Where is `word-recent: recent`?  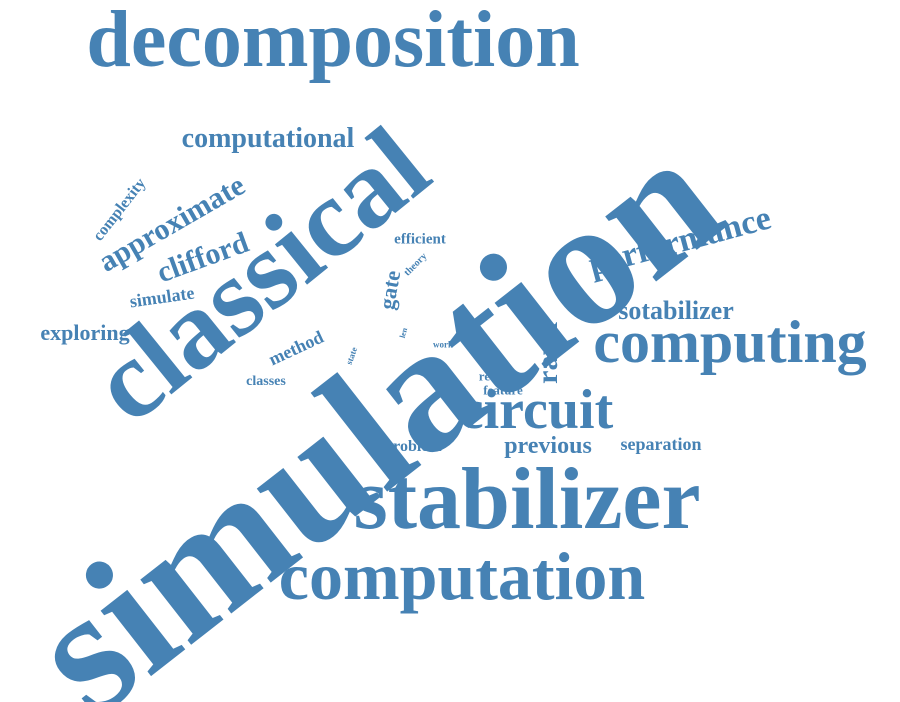
word-recent: recent is located at coordinates (496, 376).